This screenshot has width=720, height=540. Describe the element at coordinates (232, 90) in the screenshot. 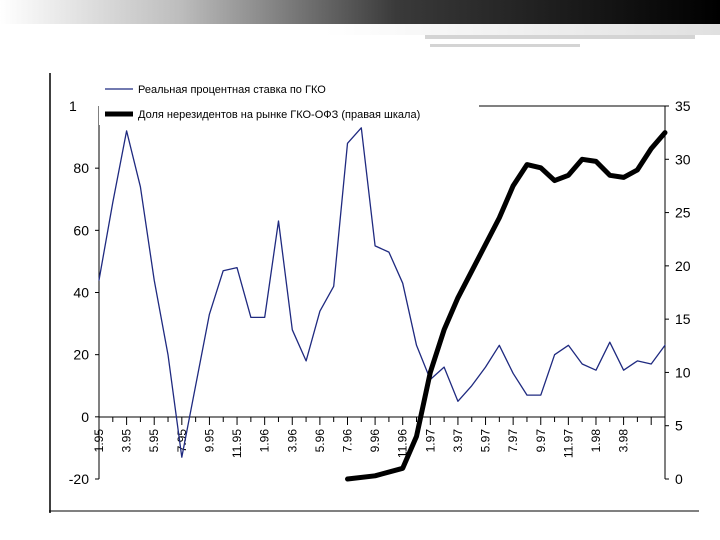

I see `legend-label: Реальная процентная ставка по ГКО` at that location.